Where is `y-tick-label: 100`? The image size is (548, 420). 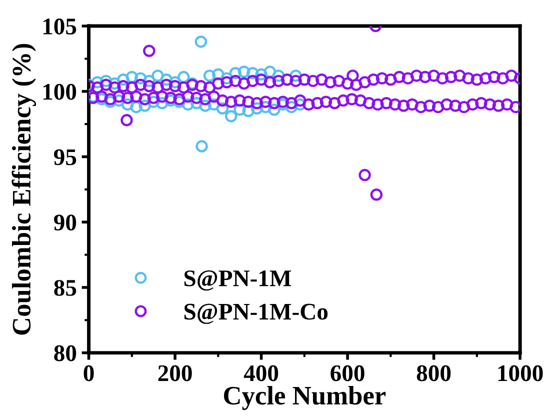
y-tick-label: 100 is located at coordinates (59, 92).